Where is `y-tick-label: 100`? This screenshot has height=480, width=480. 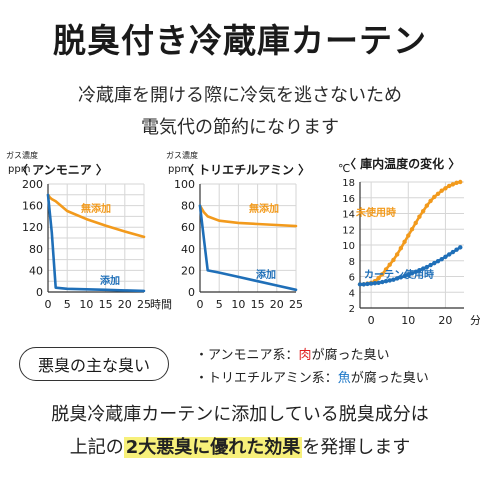 y-tick-label: 100 is located at coordinates (184, 184).